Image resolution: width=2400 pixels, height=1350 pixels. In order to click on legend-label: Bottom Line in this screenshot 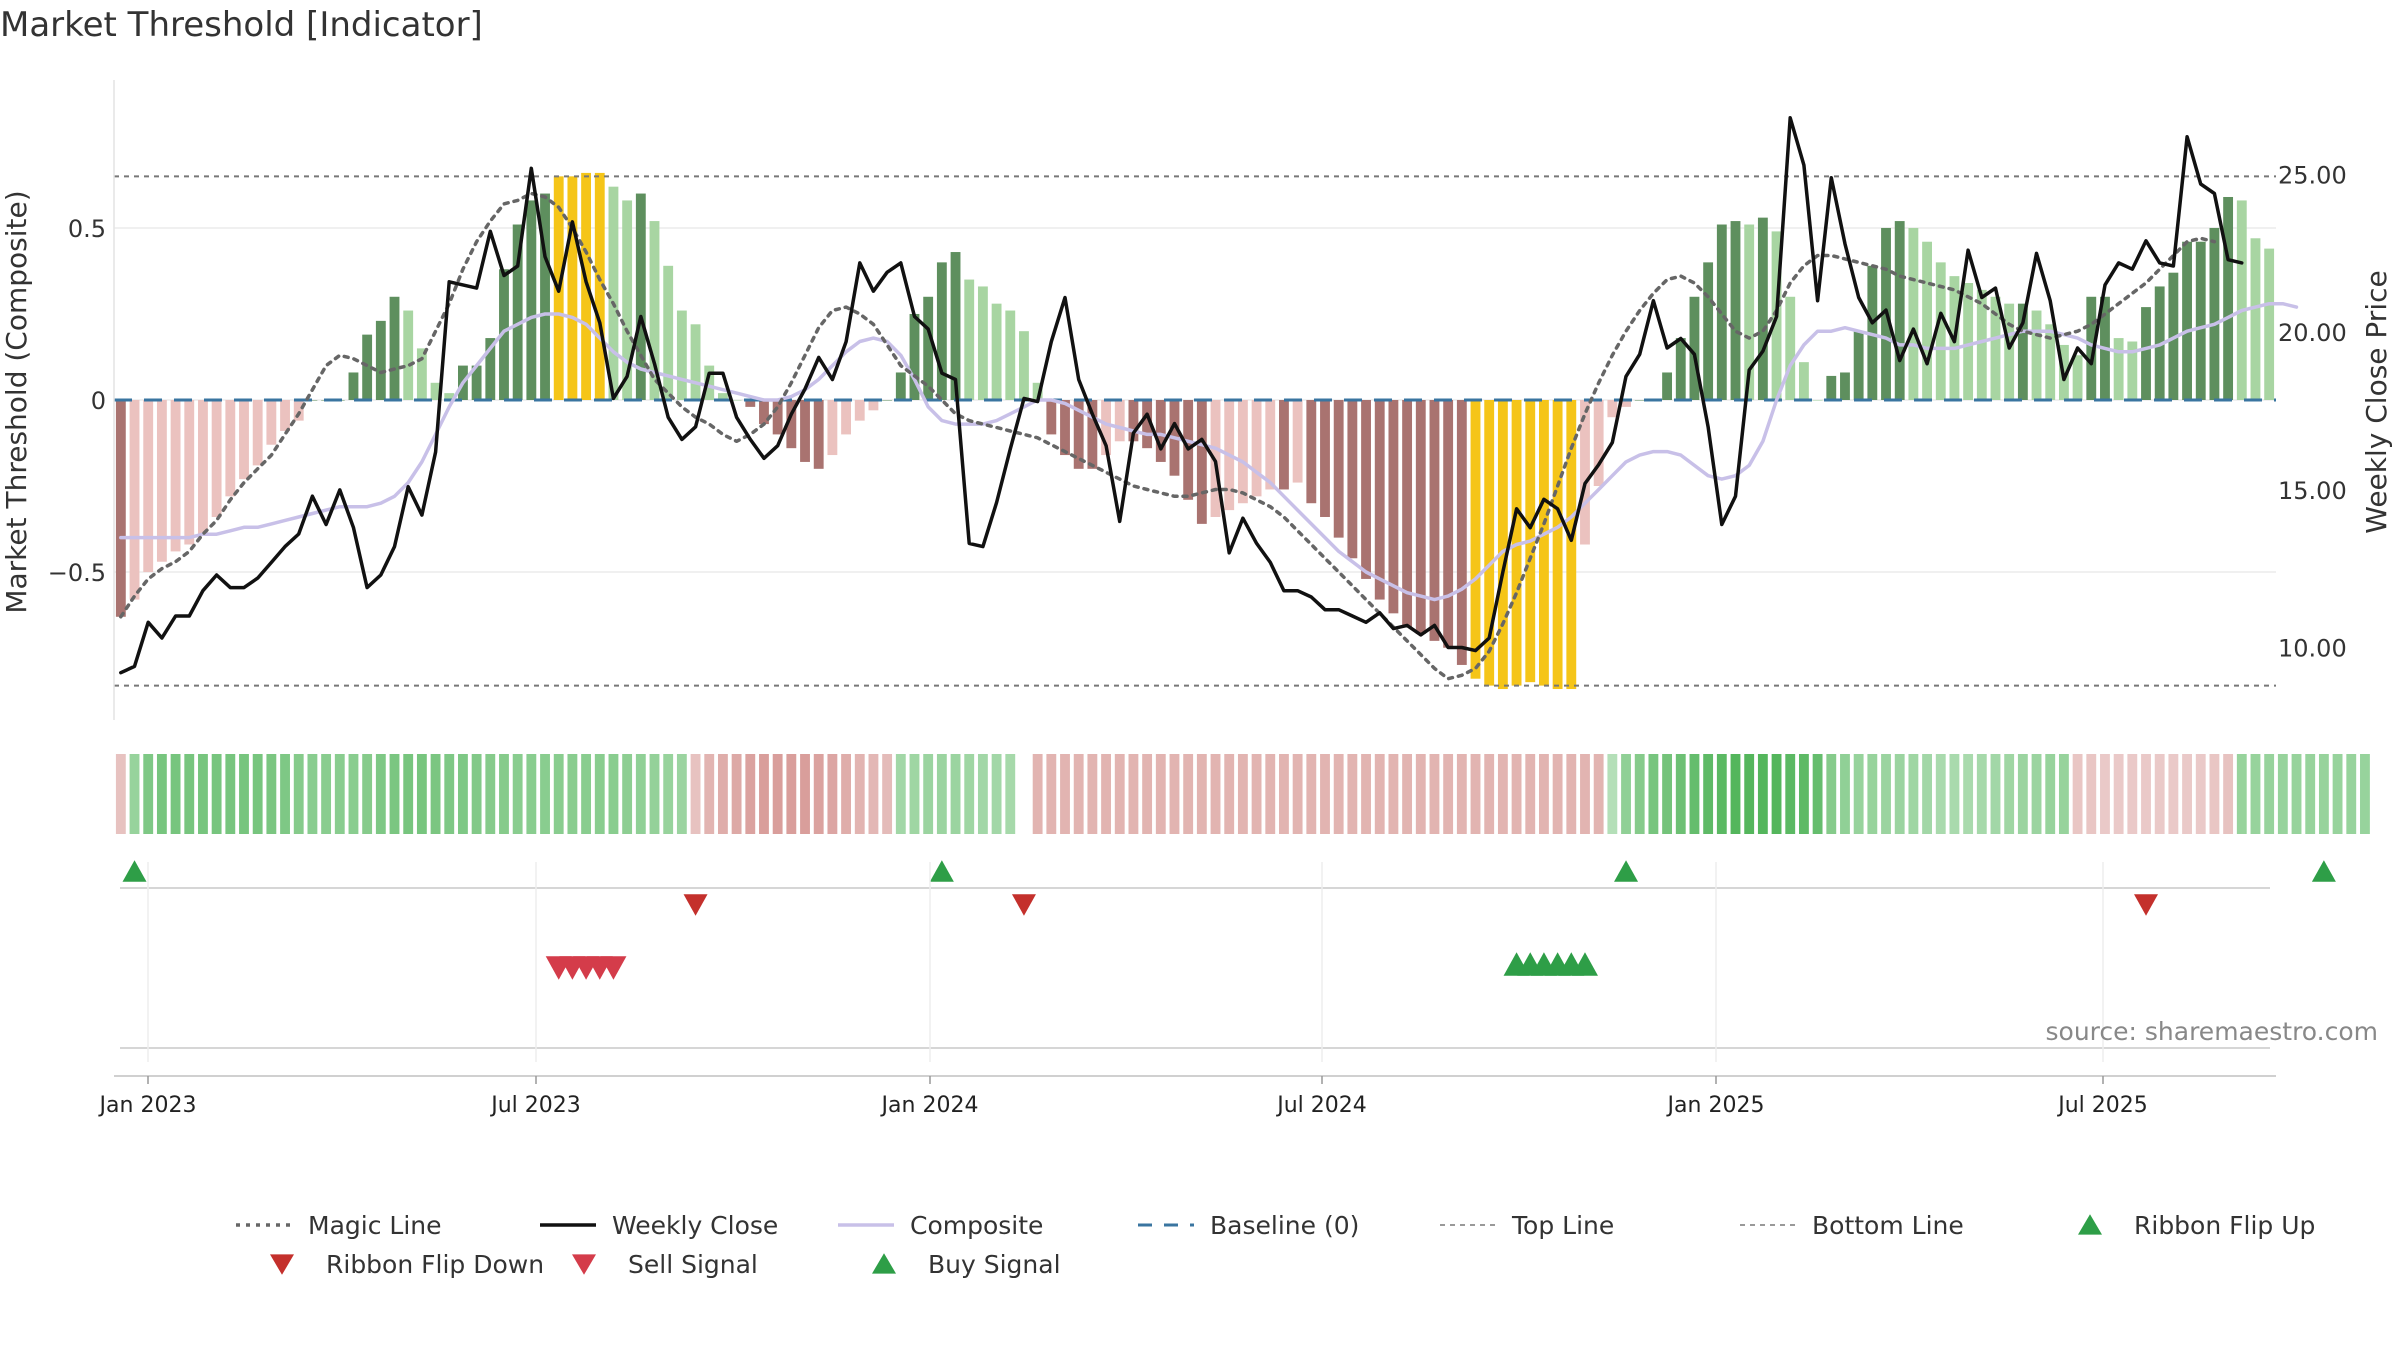, I will do `click(1888, 1225)`.